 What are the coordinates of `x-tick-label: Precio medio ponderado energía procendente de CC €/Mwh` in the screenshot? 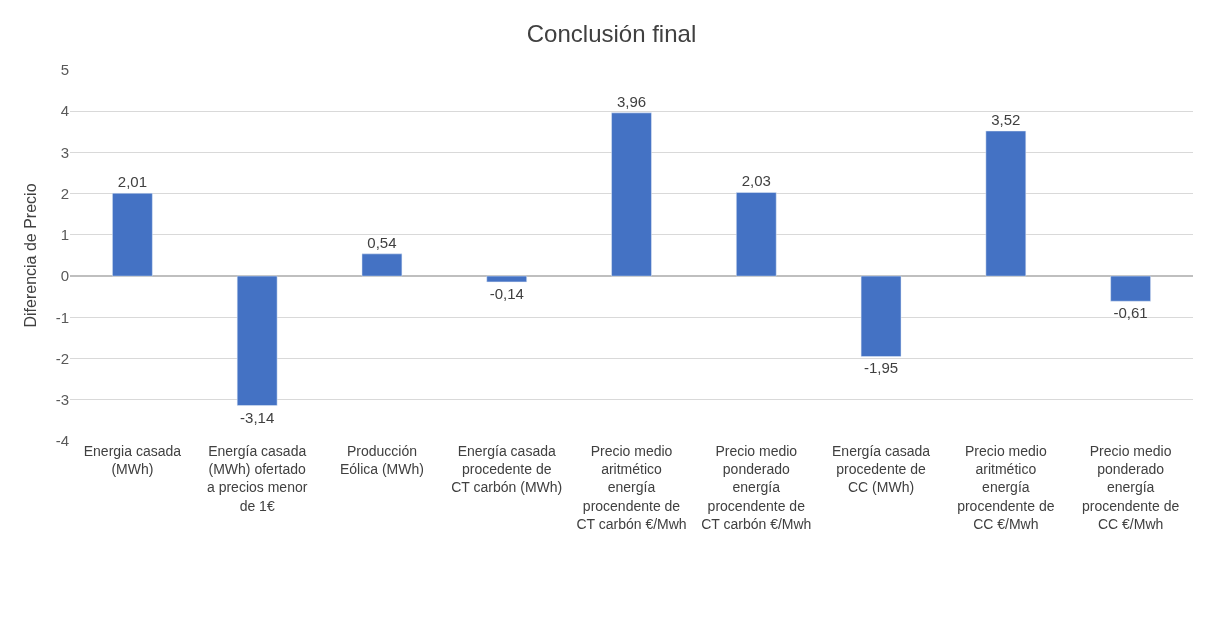 It's located at (1130, 487).